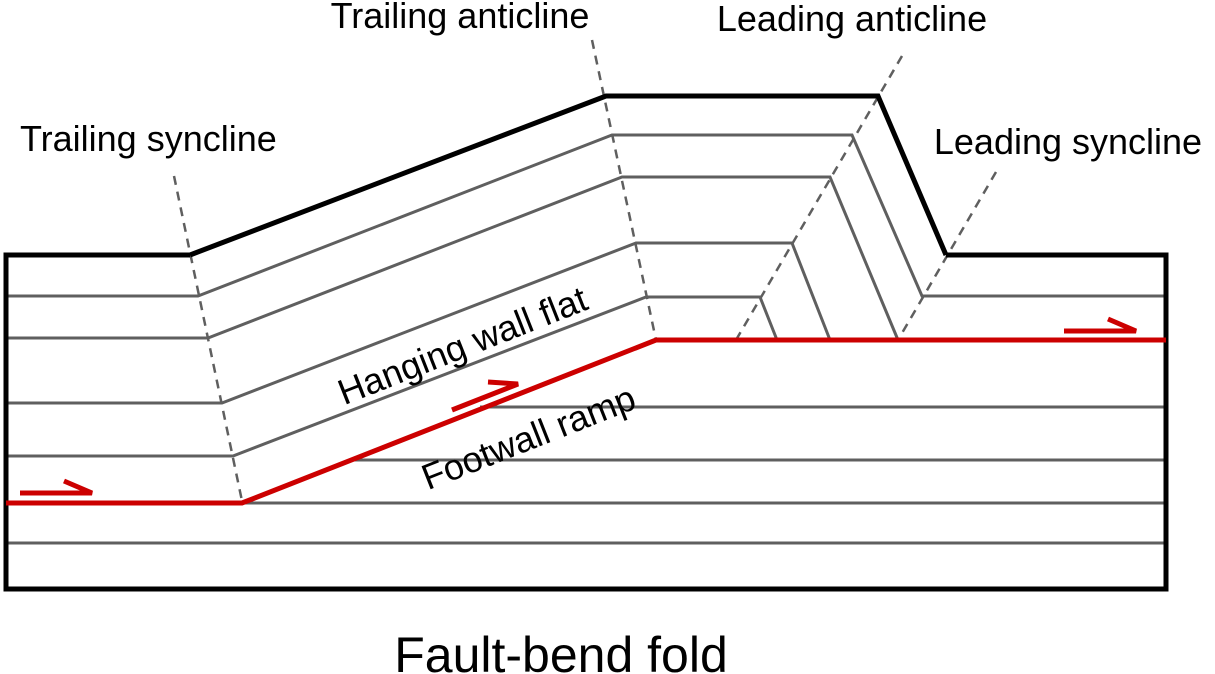  What do you see at coordinates (148, 138) in the screenshot?
I see `label-trailing-syncline: Trailing syncline` at bounding box center [148, 138].